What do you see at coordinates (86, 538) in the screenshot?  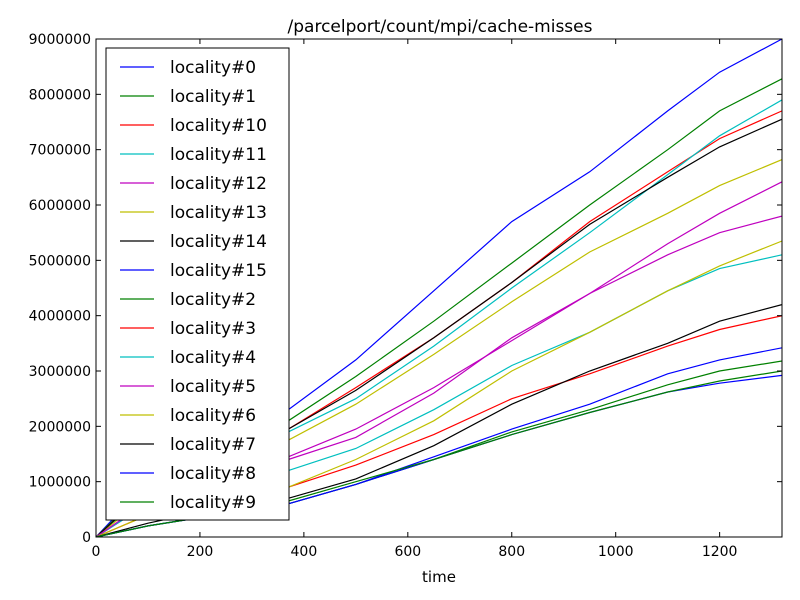 I see `y-tick-label: 0` at bounding box center [86, 538].